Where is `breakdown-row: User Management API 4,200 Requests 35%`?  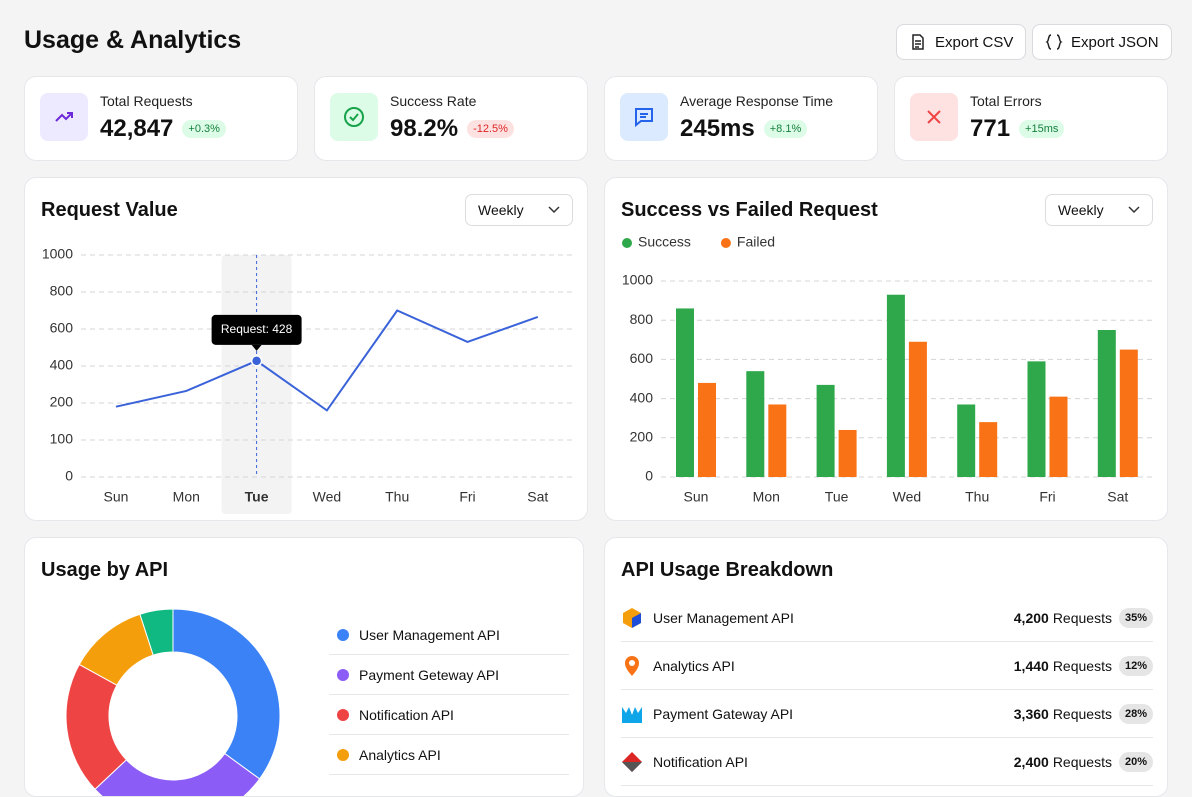 breakdown-row: User Management API 4,200 Requests 35% is located at coordinates (887, 618).